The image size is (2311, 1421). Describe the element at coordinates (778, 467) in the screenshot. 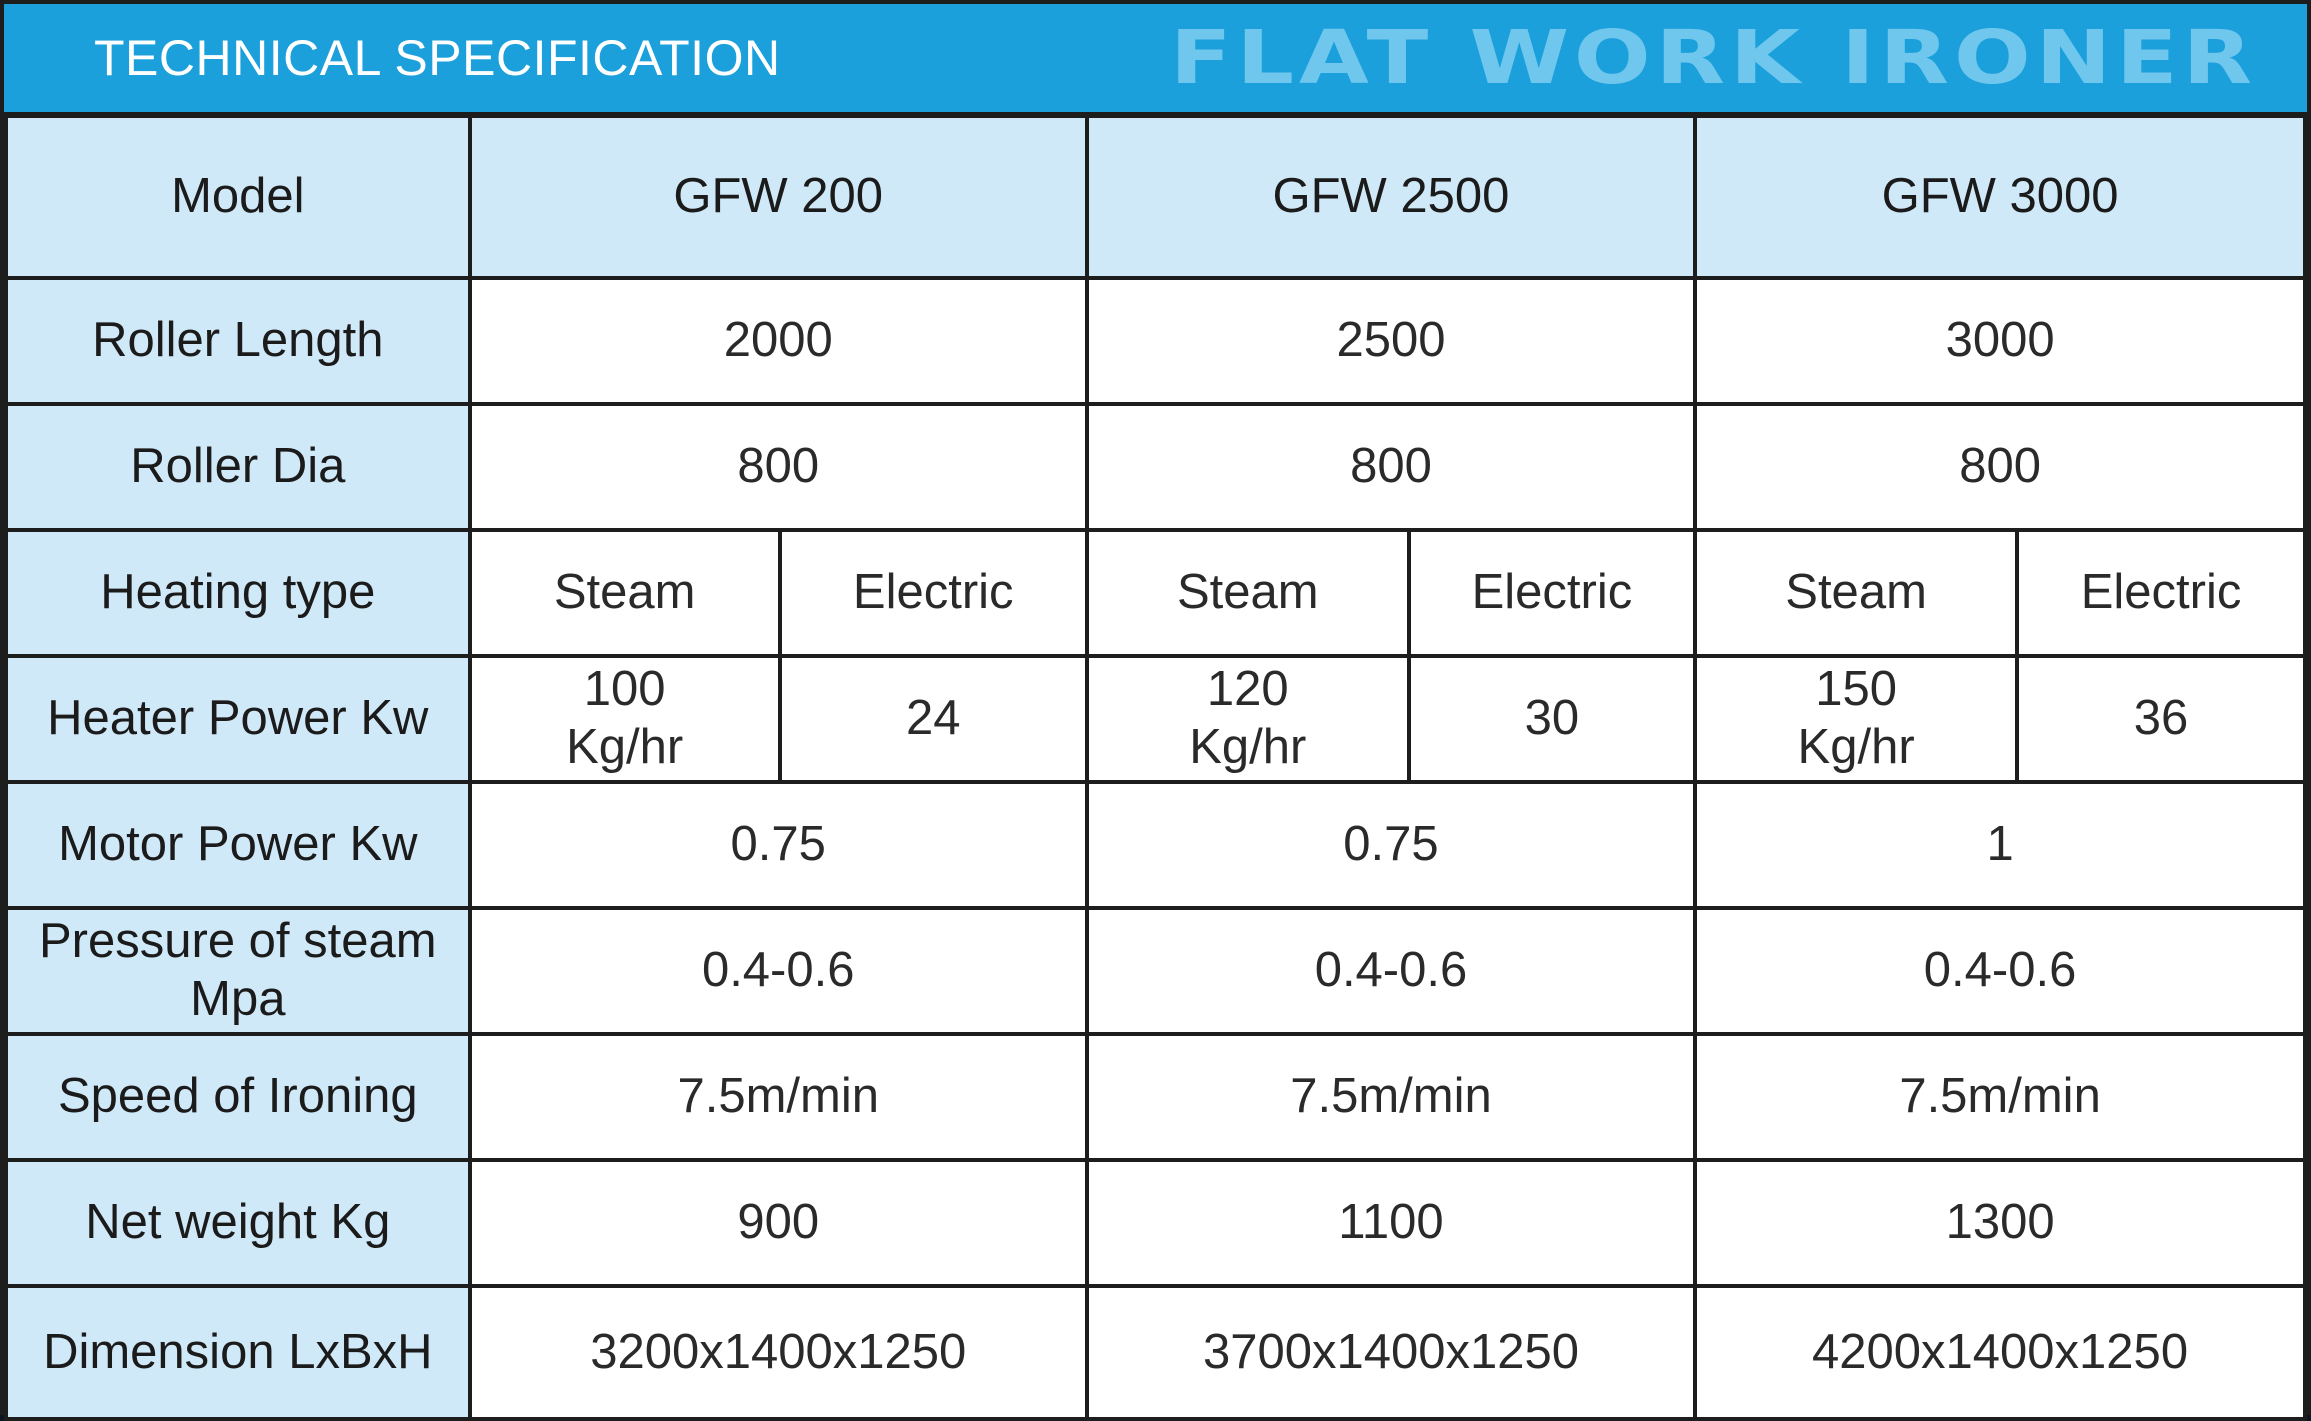

I see `roller-dia-1: 800` at that location.